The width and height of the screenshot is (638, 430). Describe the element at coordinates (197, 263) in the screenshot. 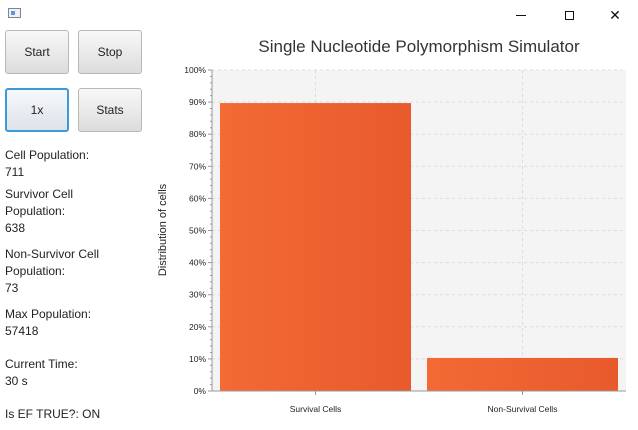

I see `y-tick-label: 40%` at that location.